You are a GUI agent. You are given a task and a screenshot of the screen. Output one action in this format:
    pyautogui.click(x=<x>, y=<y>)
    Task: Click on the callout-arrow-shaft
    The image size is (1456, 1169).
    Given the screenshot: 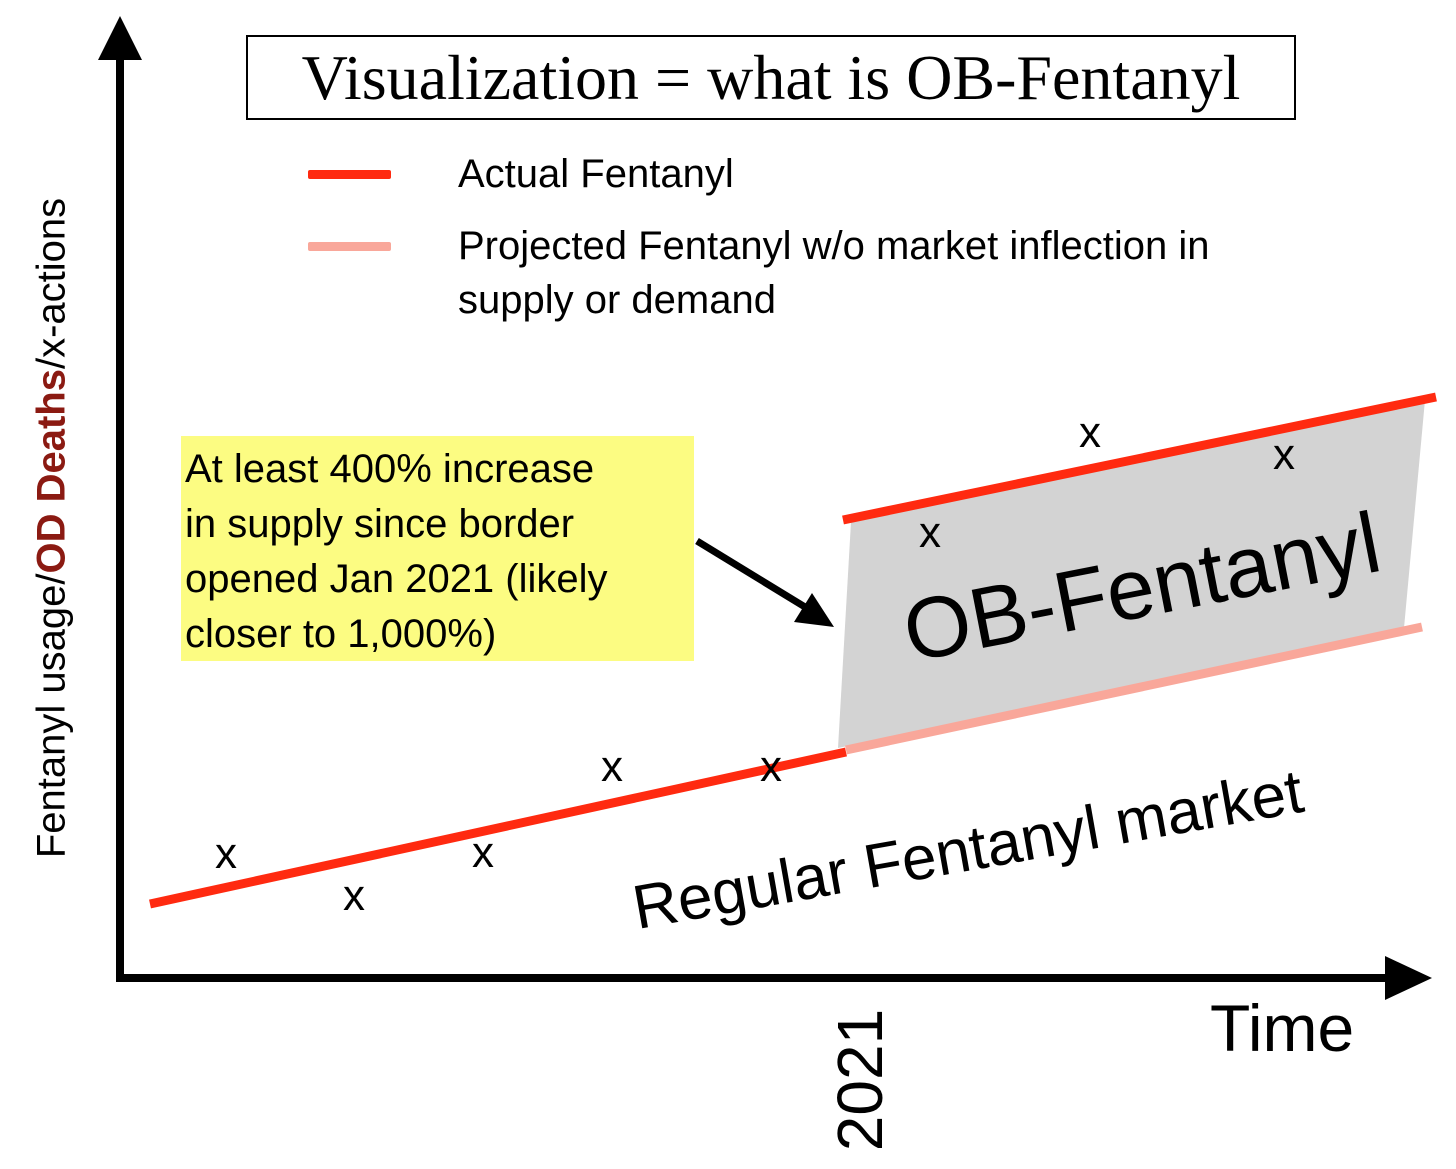 What is the action you would take?
    pyautogui.click(x=751, y=574)
    